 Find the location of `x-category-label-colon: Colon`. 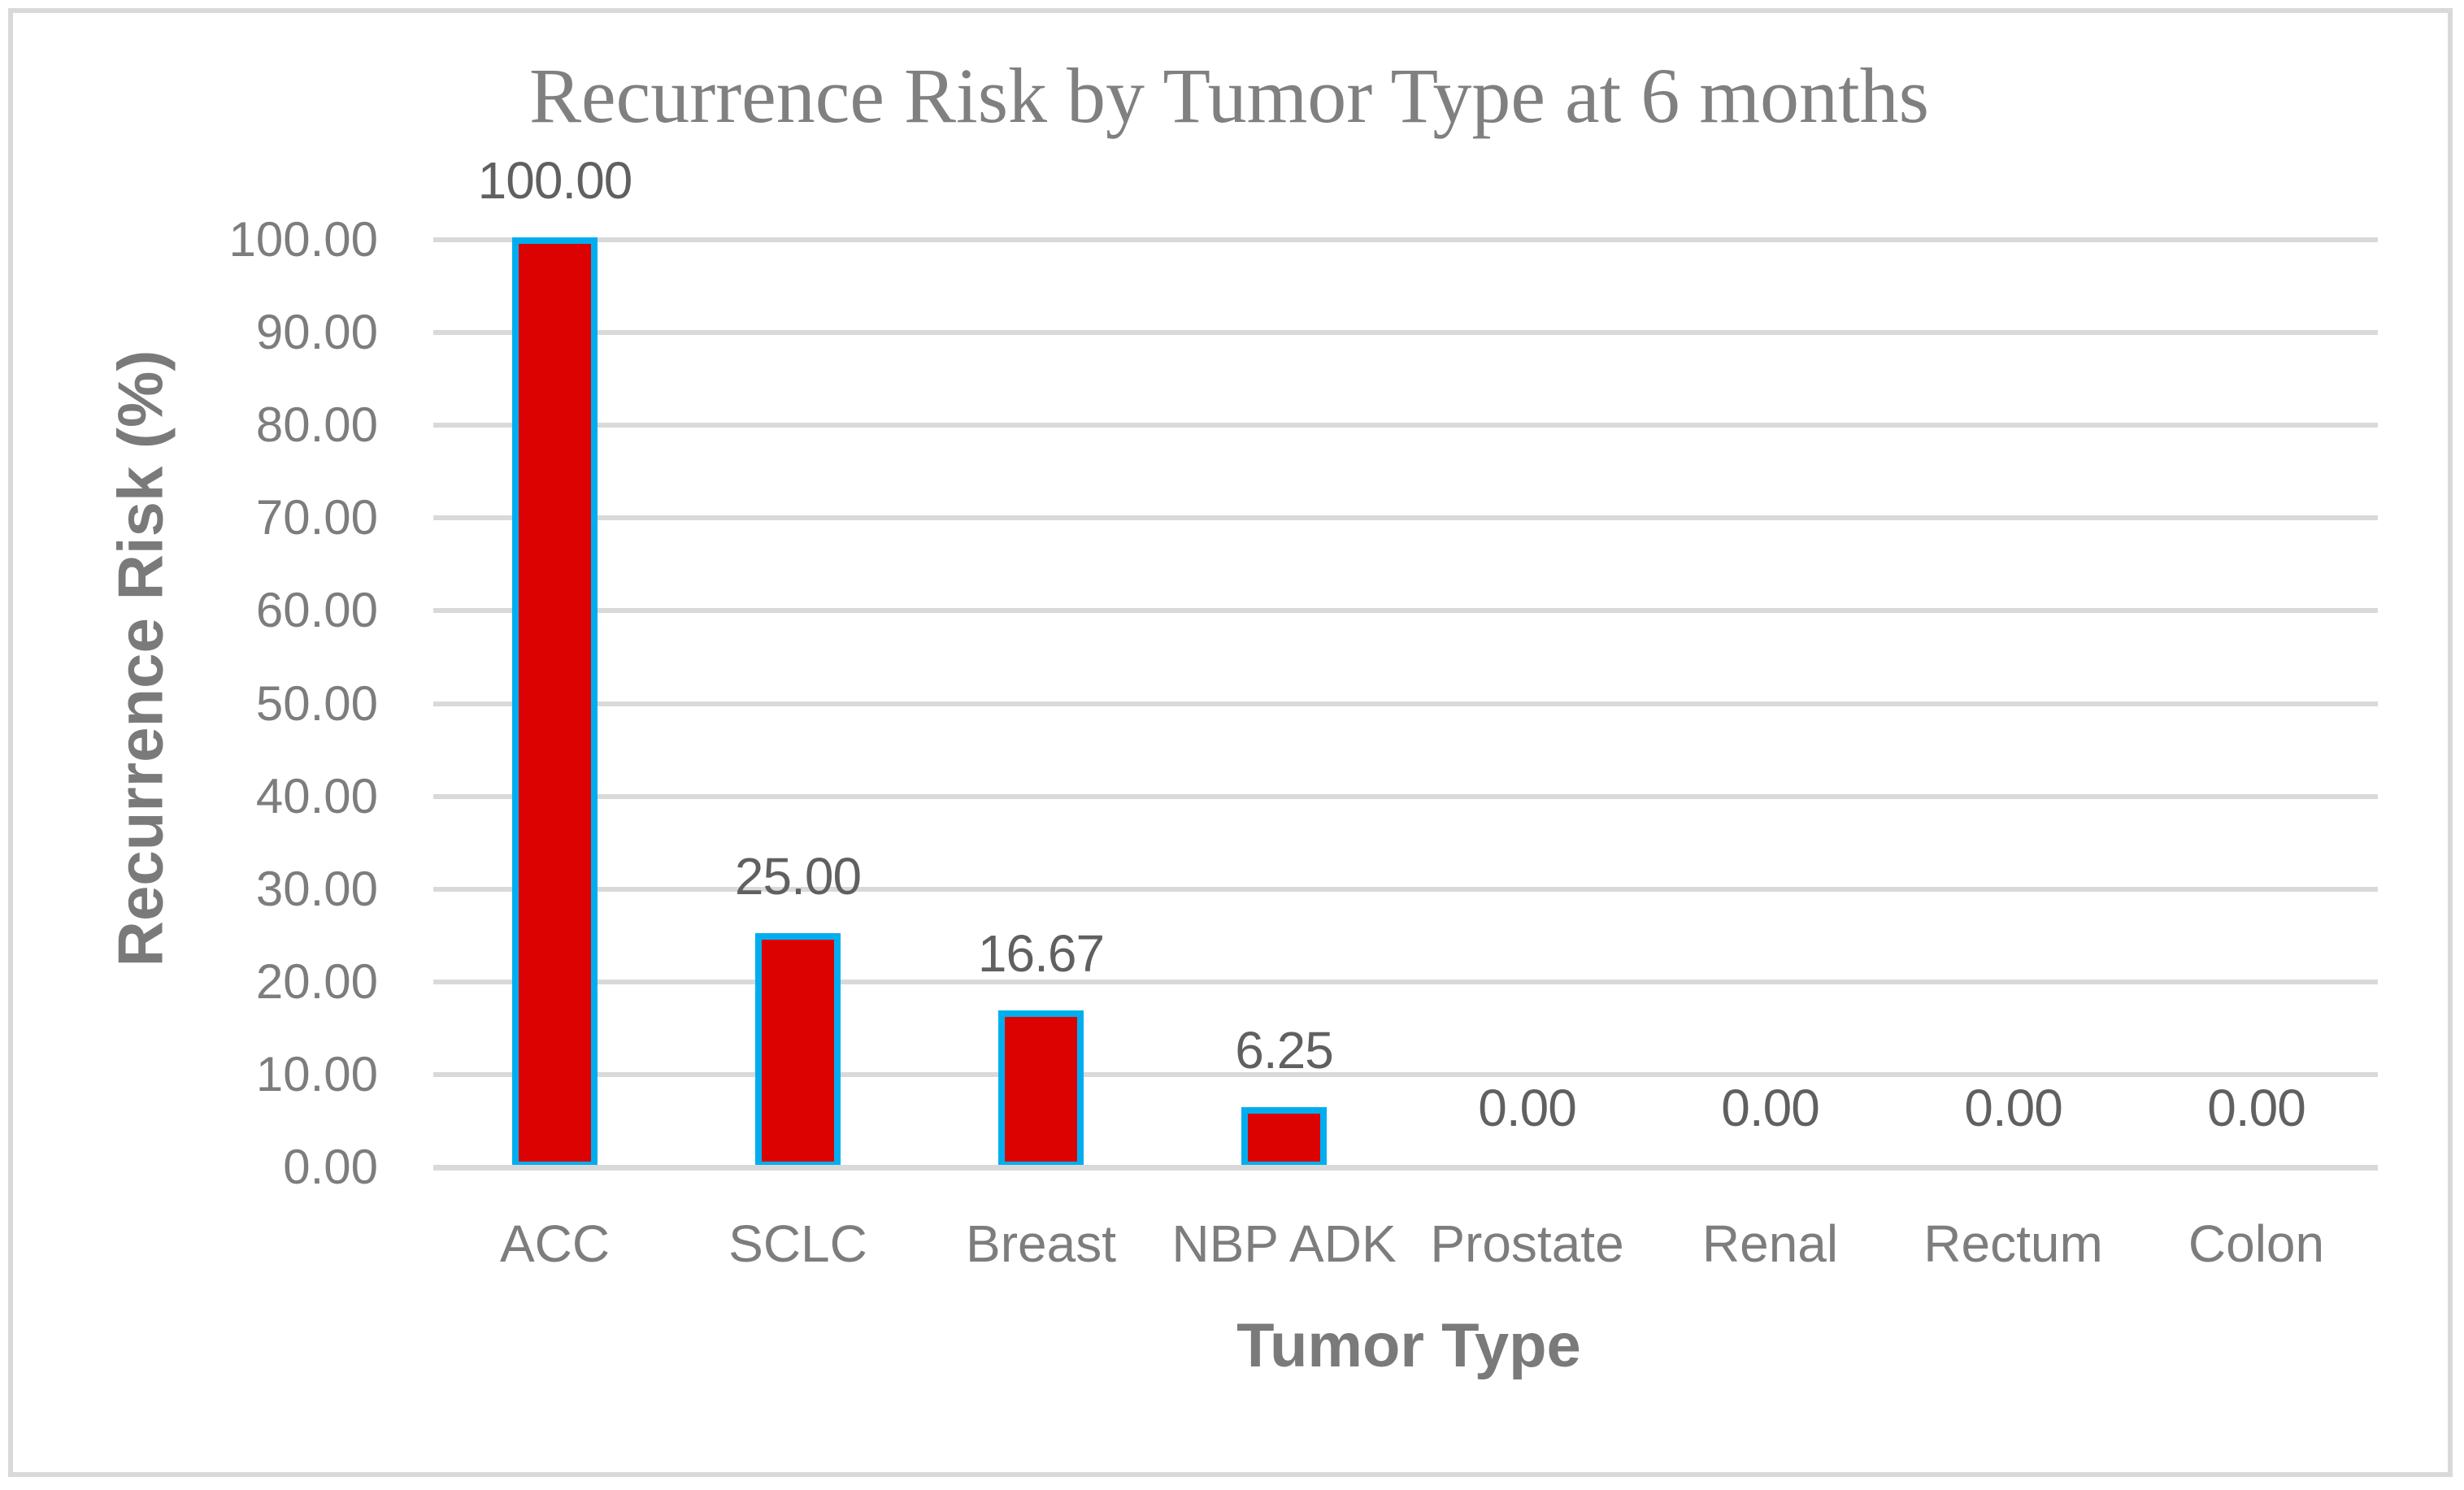

x-category-label-colon: Colon is located at coordinates (2256, 1243).